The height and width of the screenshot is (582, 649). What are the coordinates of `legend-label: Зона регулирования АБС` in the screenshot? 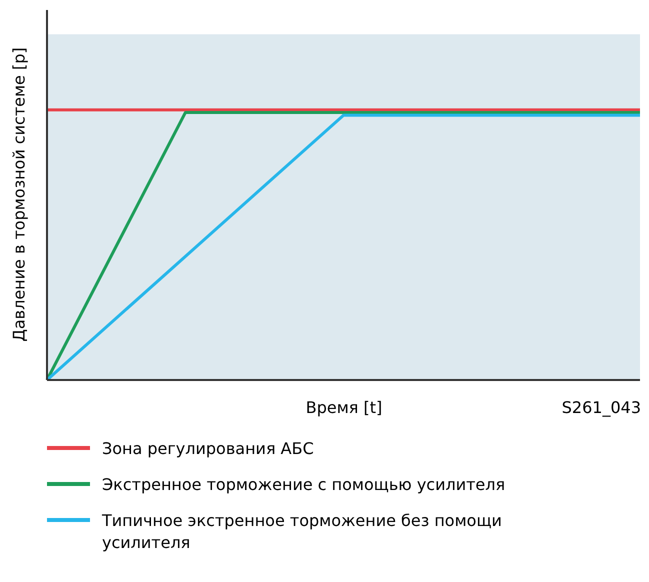 It's located at (208, 449).